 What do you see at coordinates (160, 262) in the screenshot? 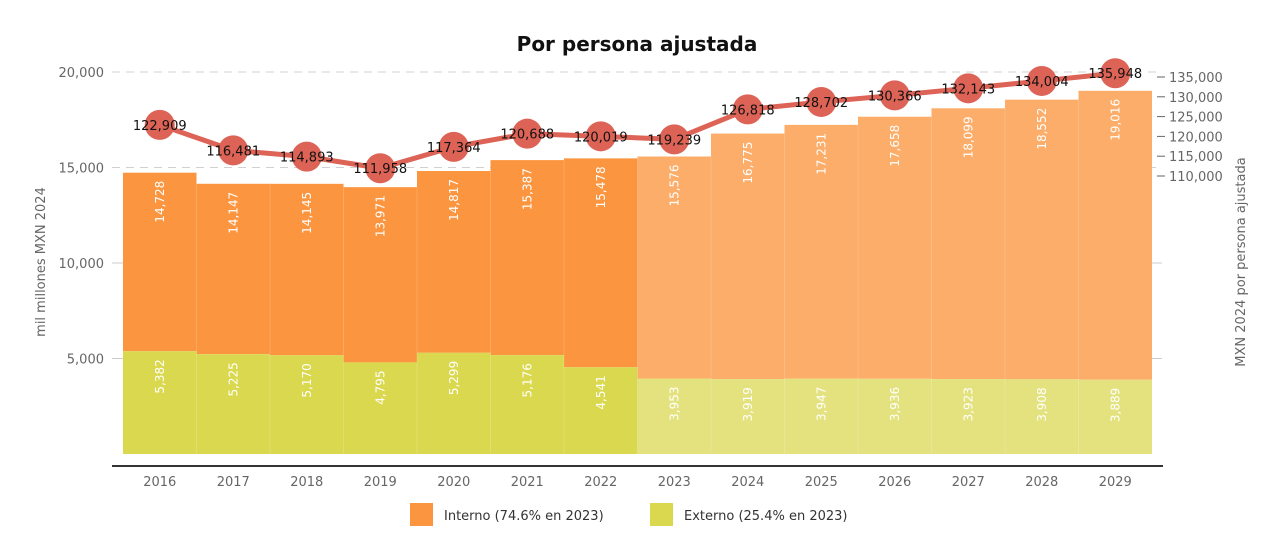
I see `bar-interno-2016` at bounding box center [160, 262].